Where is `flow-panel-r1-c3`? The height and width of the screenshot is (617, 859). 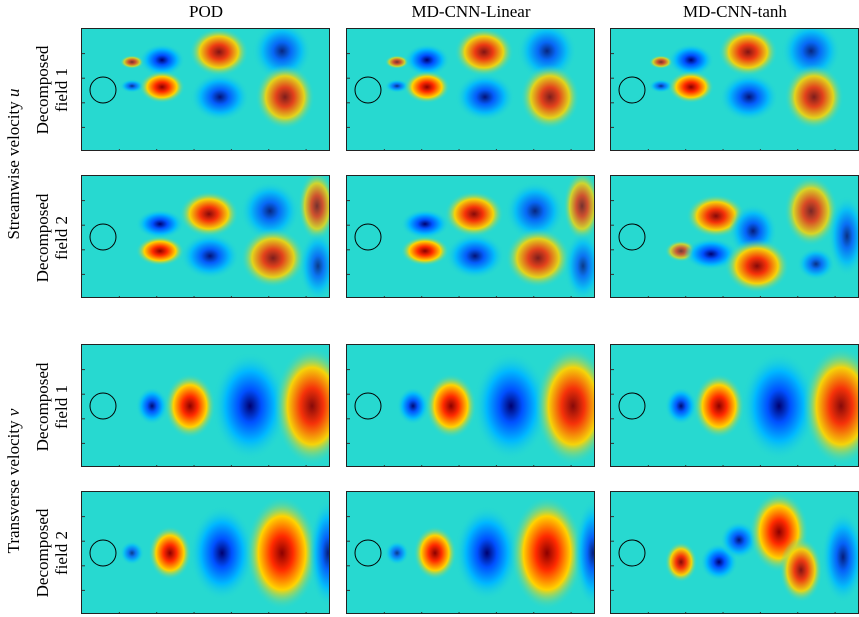 flow-panel-r1-c3 is located at coordinates (734, 89).